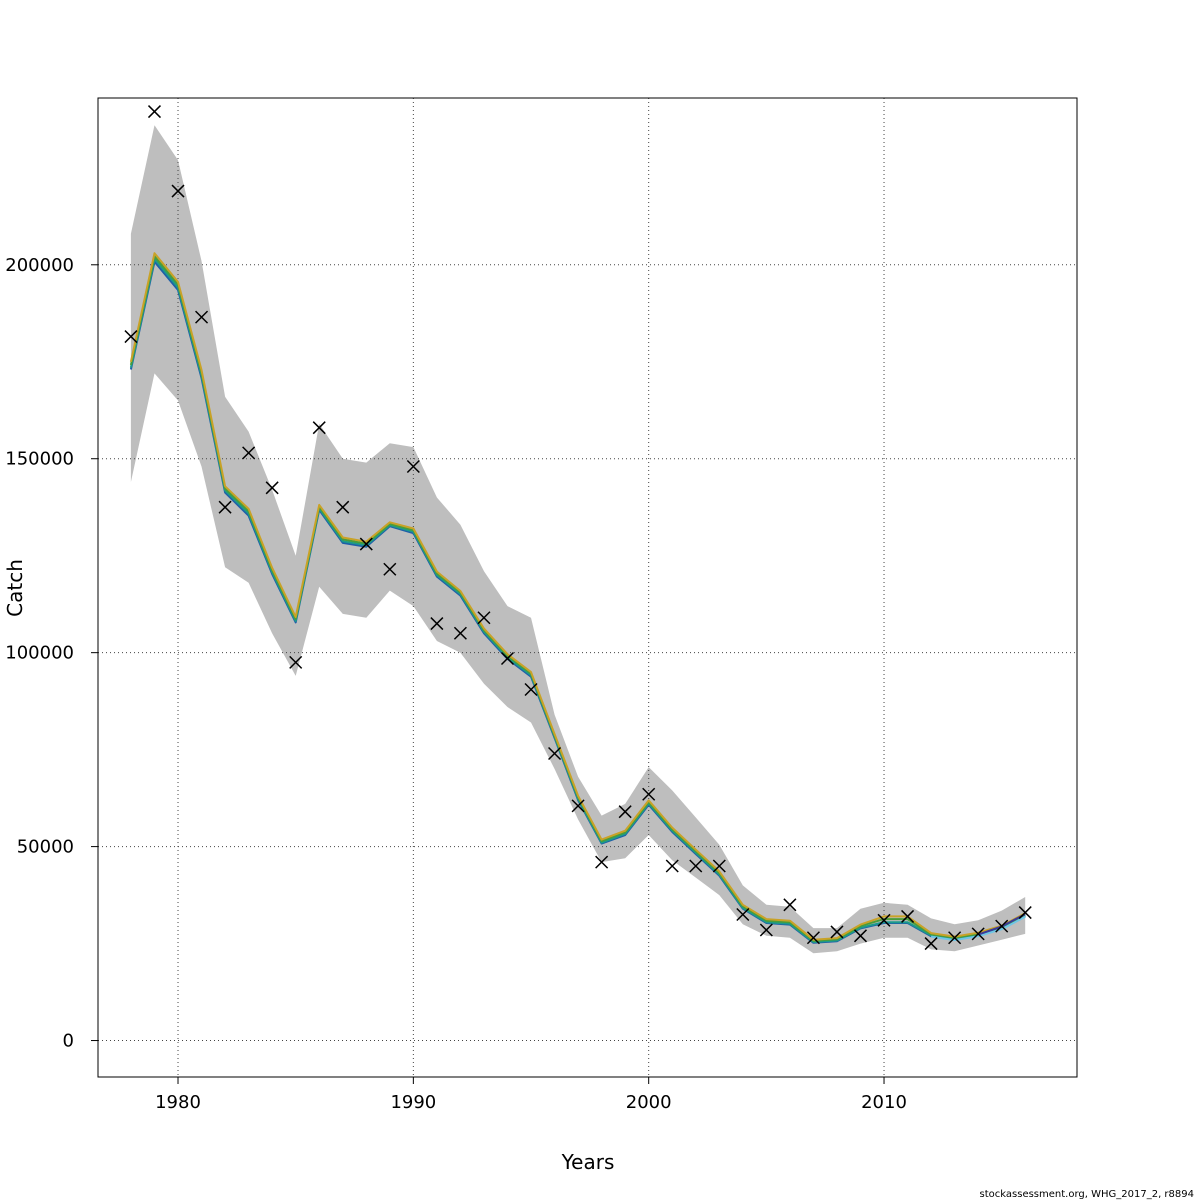 The height and width of the screenshot is (1200, 1200). I want to click on observed-marker-1985, so click(296, 662).